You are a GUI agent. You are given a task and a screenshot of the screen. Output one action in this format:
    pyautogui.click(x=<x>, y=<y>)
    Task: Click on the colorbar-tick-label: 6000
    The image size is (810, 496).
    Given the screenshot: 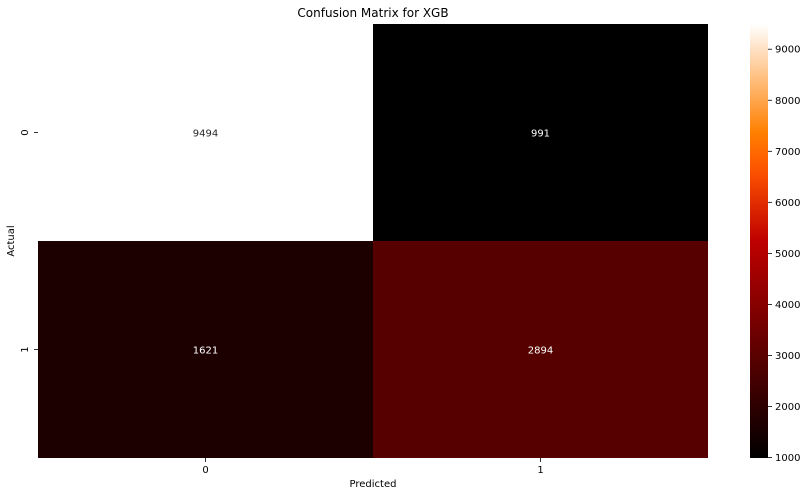 What is the action you would take?
    pyautogui.click(x=787, y=203)
    